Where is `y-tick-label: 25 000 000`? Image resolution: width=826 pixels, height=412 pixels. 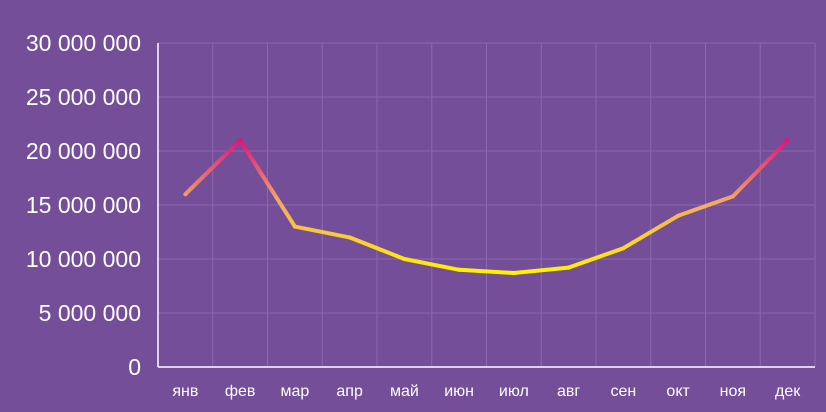
y-tick-label: 25 000 000 is located at coordinates (83, 97).